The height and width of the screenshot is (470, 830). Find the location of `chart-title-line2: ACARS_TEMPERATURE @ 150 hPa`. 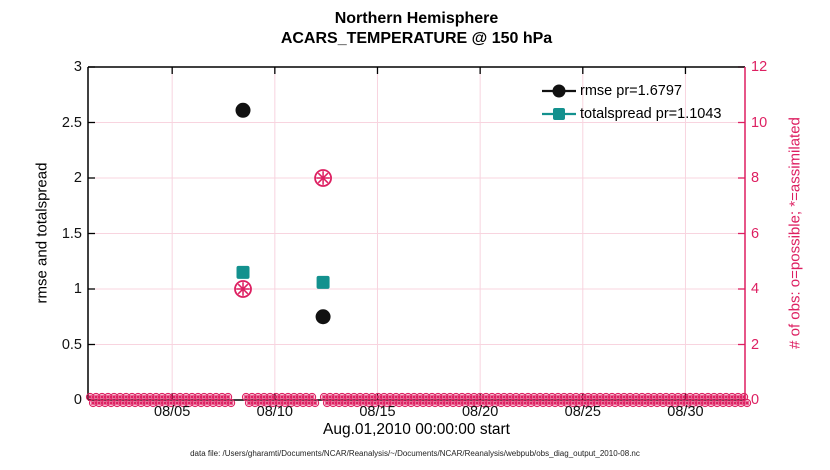

chart-title-line2: ACARS_TEMPERATURE @ 150 hPa is located at coordinates (416, 38).